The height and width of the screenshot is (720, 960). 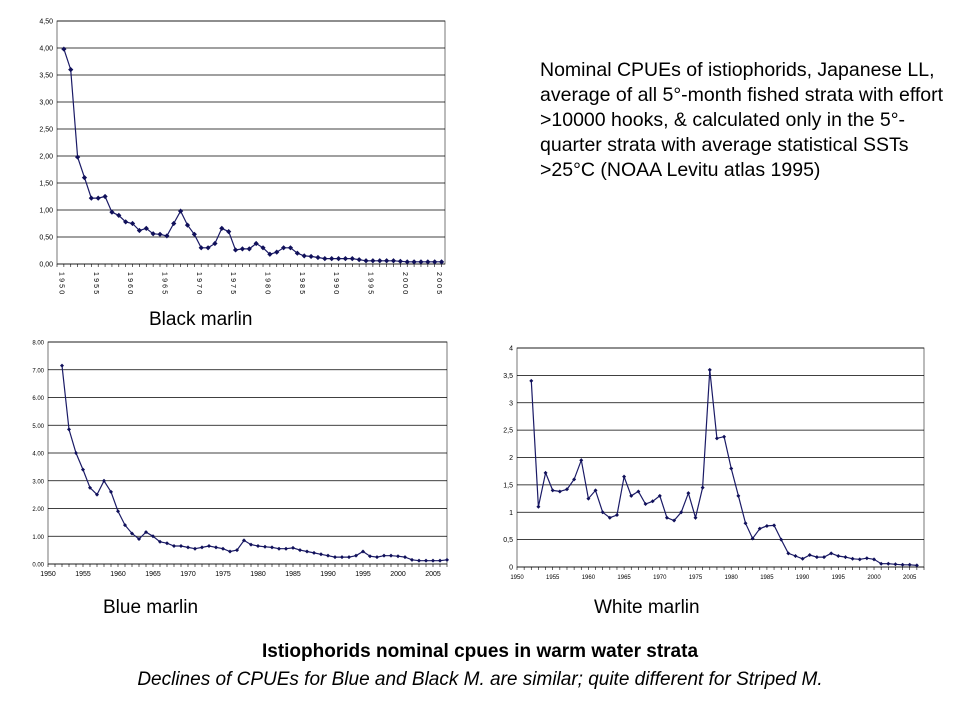 I want to click on white-marlin-caption: White marlin, so click(x=647, y=607).